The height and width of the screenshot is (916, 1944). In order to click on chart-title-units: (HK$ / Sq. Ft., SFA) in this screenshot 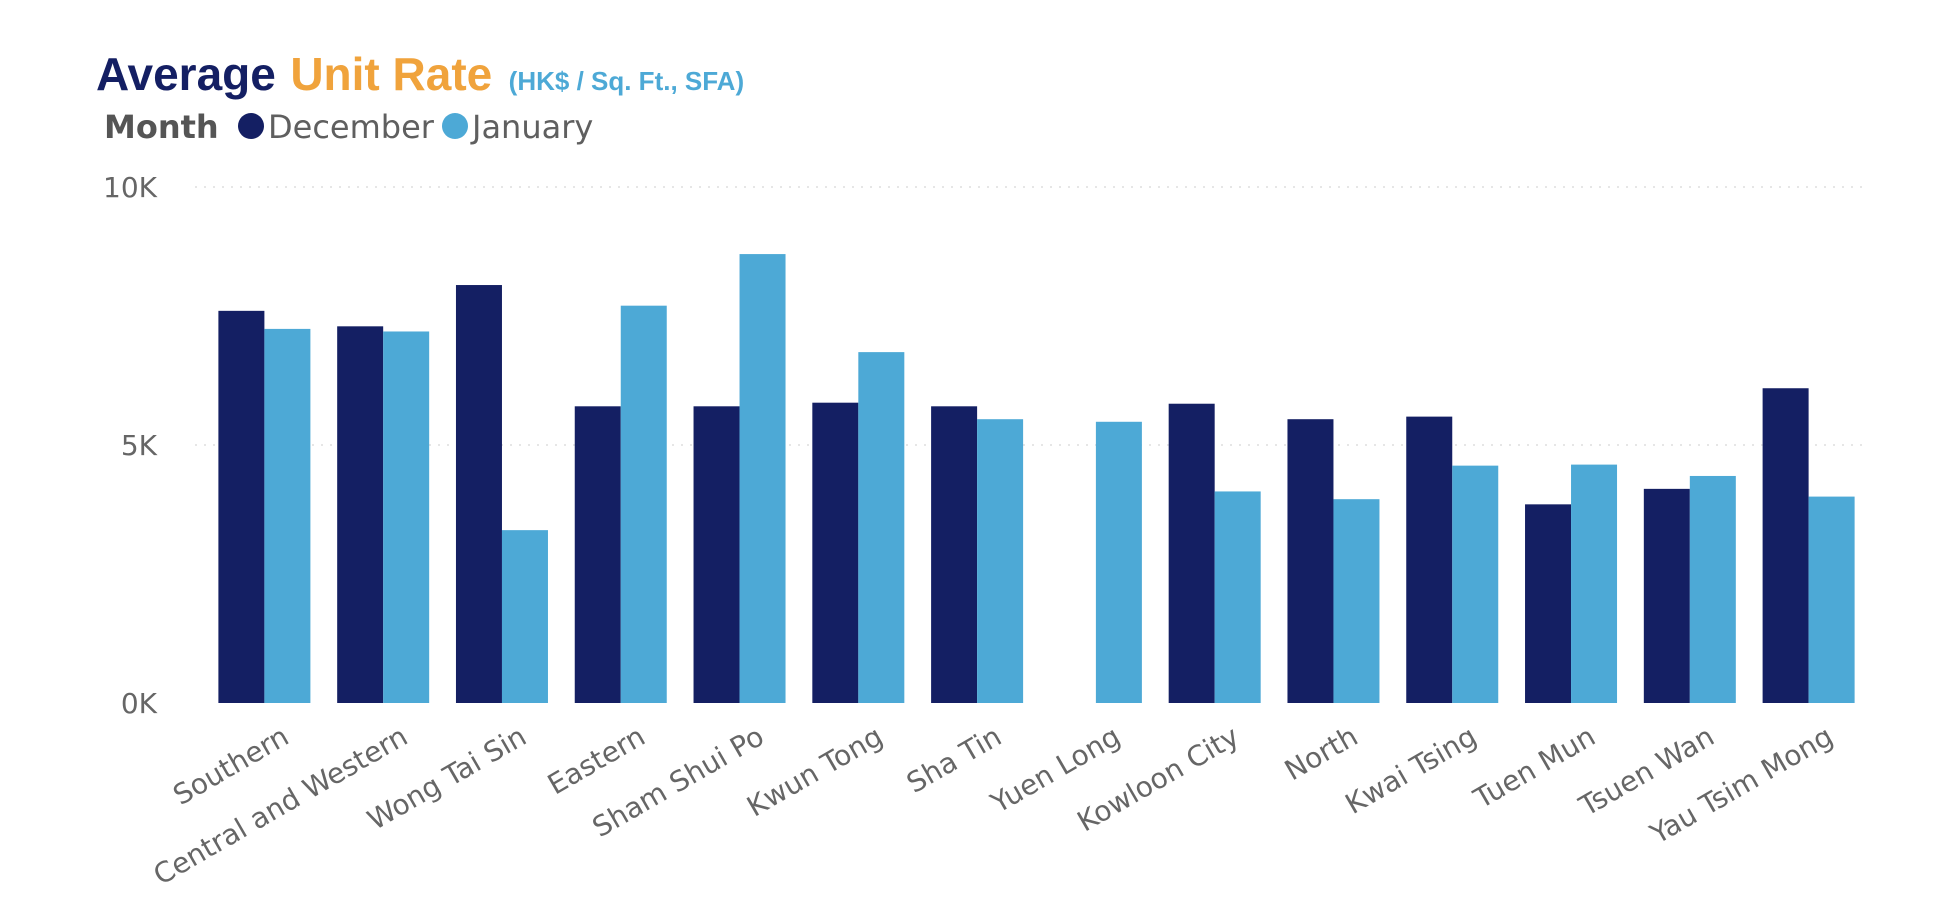, I will do `click(626, 81)`.